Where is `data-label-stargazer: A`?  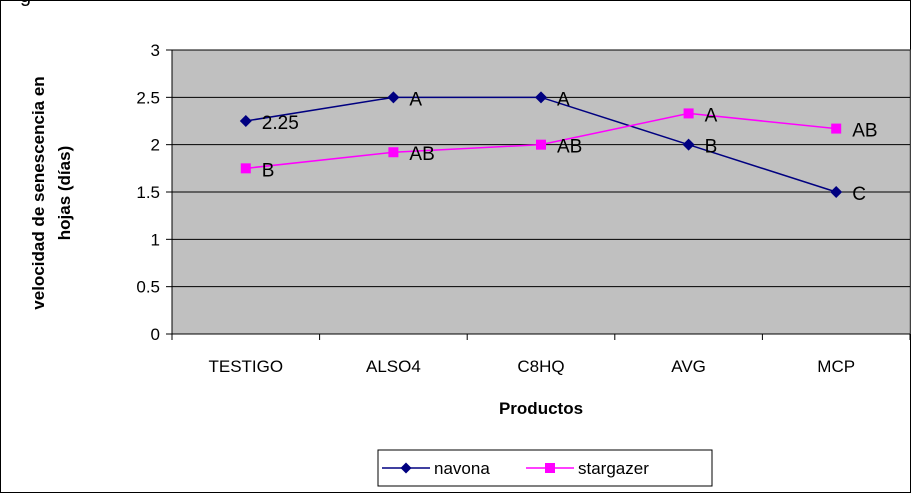 data-label-stargazer: A is located at coordinates (711, 115).